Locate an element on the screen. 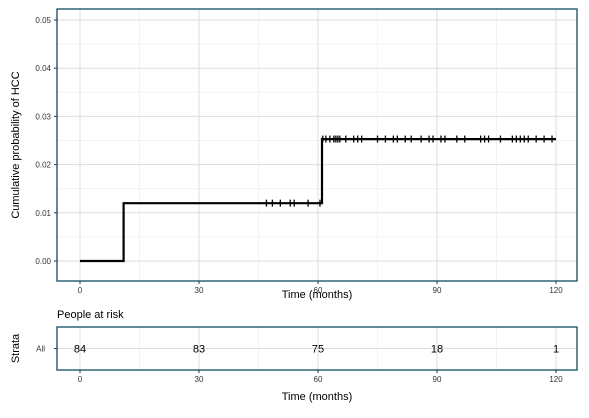 The image size is (589, 418). risk-strata-labels: All is located at coordinates (46, 349).